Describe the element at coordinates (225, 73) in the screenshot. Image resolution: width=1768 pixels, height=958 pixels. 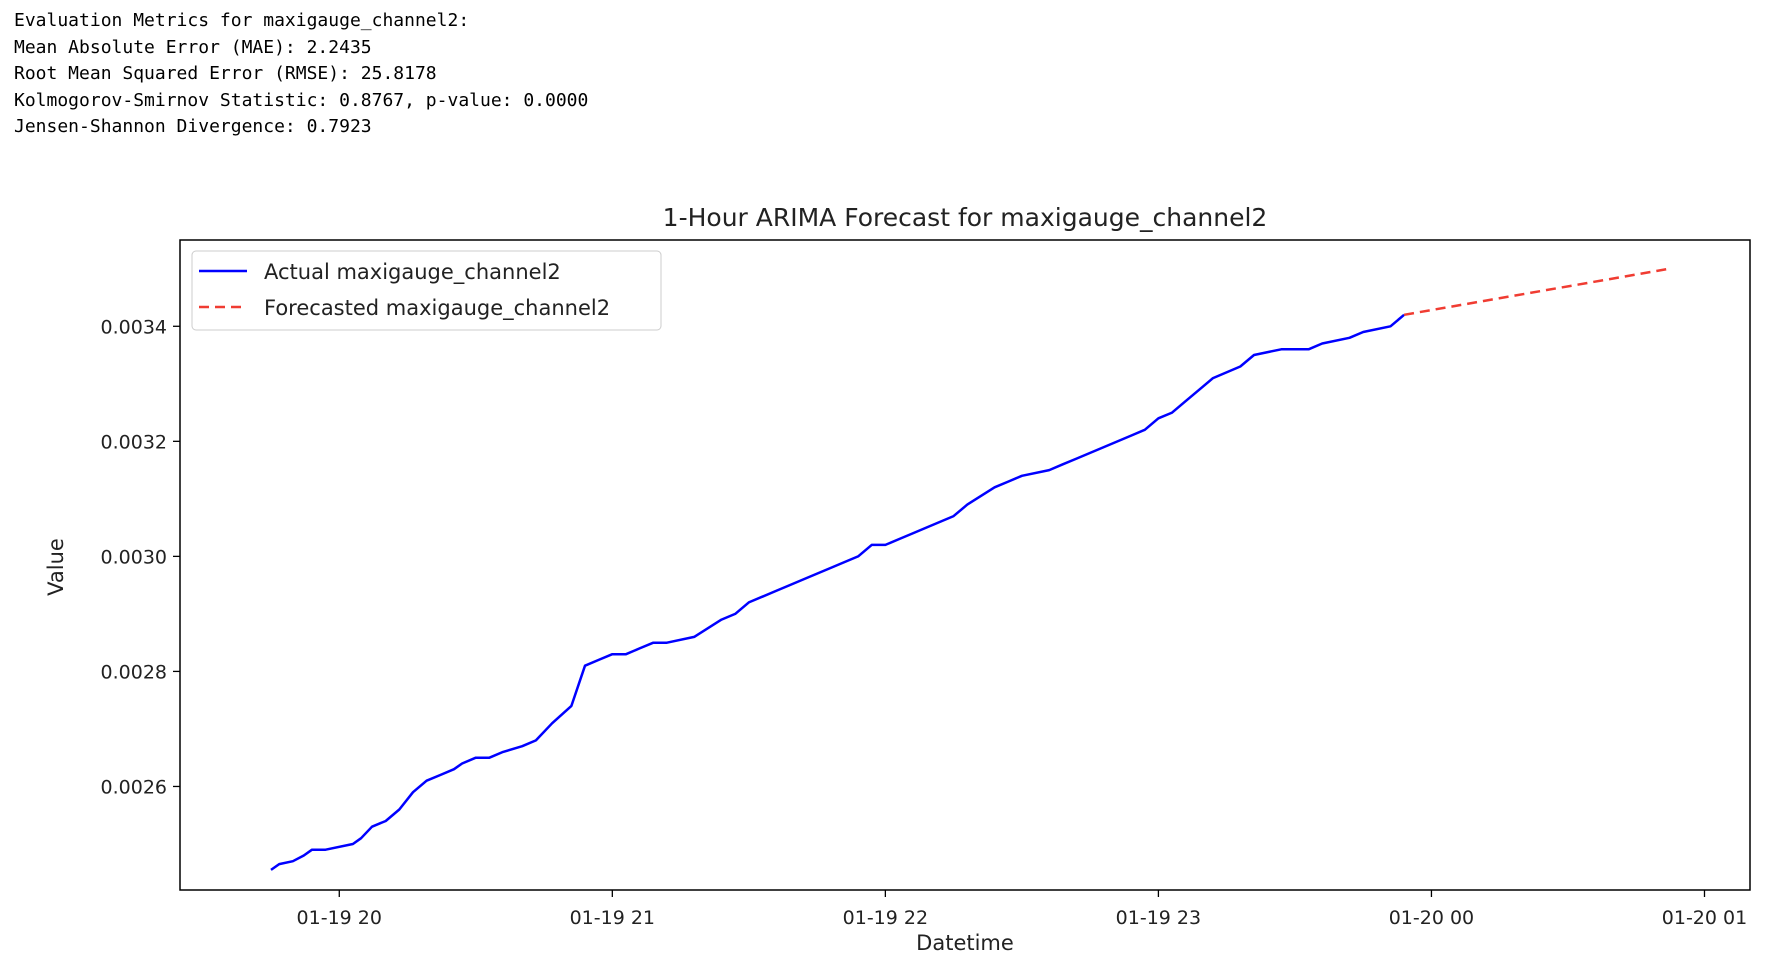
I see `metric-rmse: Root Mean Squared Error (RMSE): 25.8178` at that location.